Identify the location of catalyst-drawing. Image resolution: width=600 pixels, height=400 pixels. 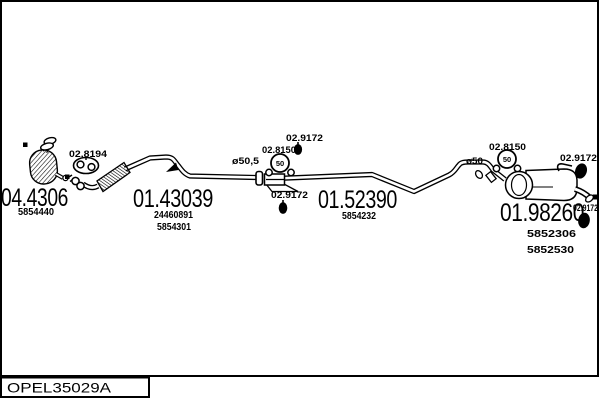
(56, 163).